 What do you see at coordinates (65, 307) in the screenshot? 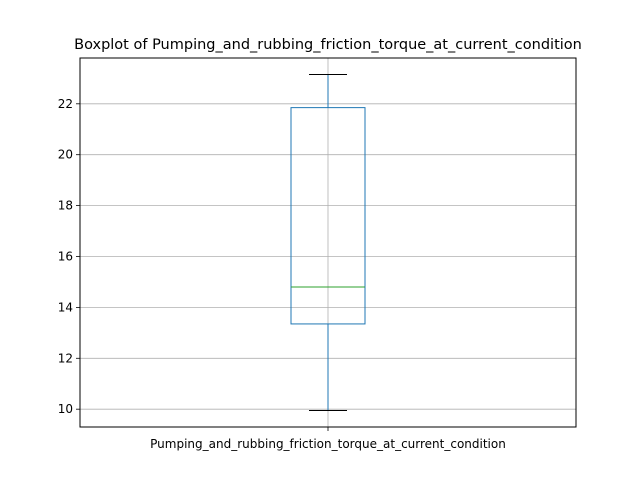
I see `y-tick-label: 14` at bounding box center [65, 307].